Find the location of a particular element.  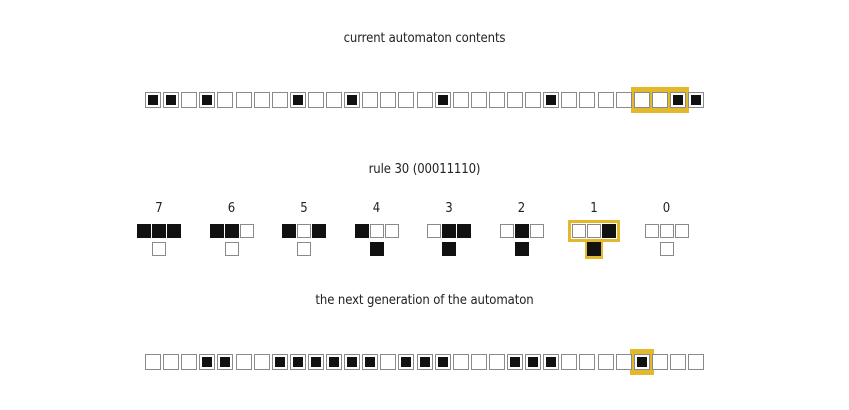

rule-number-label: 5 is located at coordinates (304, 208).